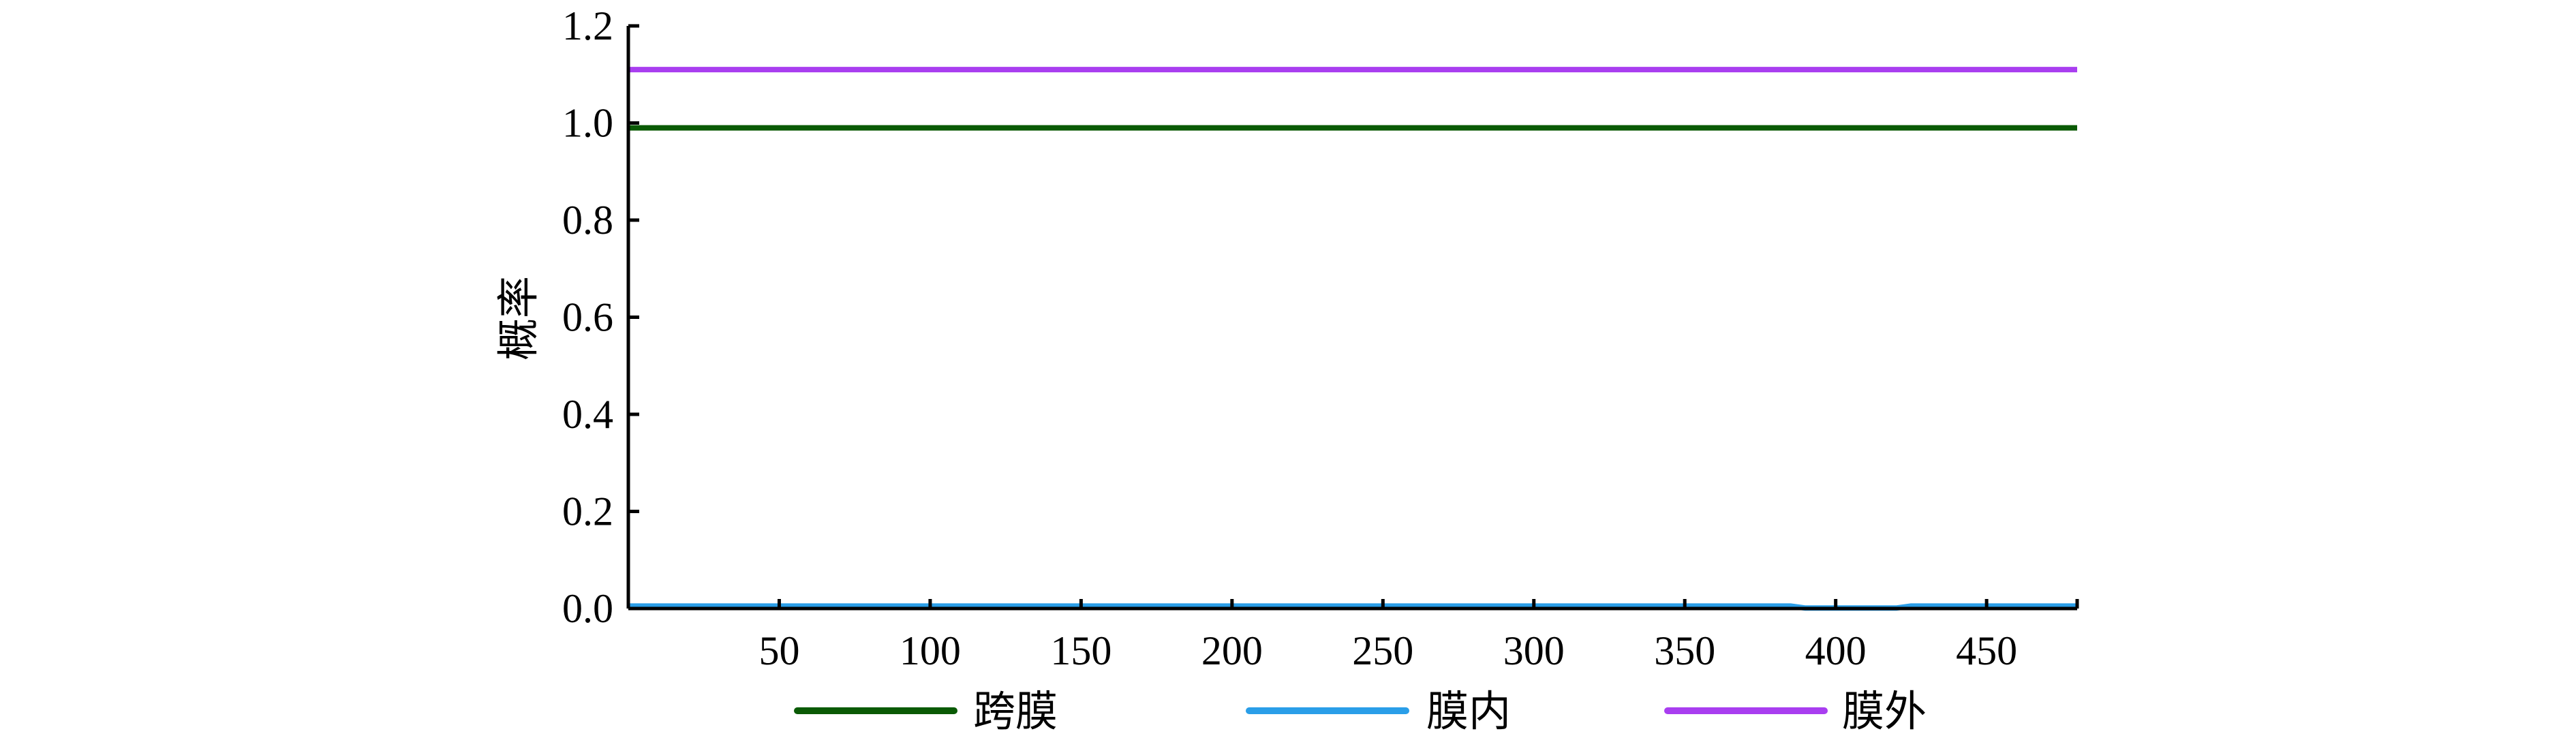 This screenshot has width=2576, height=738. Describe the element at coordinates (1232, 651) in the screenshot. I see `x-tick-label: 200` at that location.